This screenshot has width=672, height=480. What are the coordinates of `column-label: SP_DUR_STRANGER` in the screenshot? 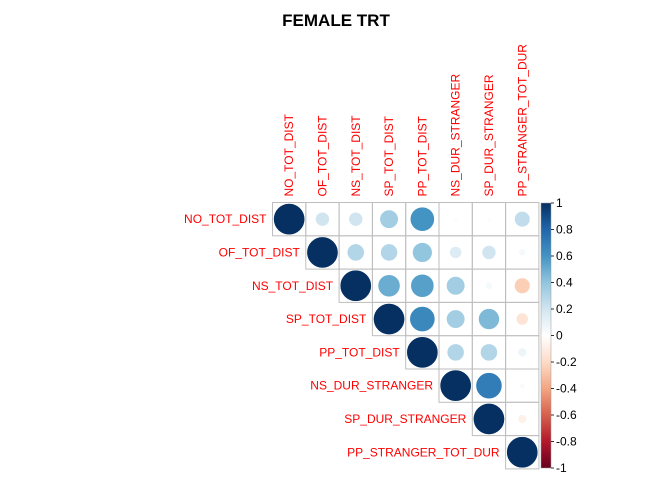 It's located at (489, 135).